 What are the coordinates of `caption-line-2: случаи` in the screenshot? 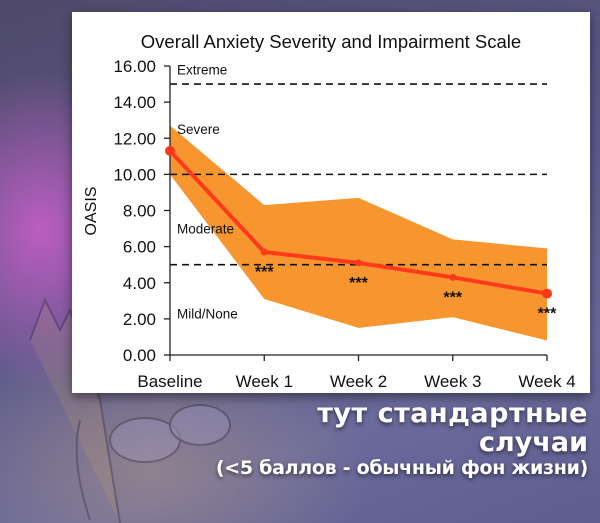 It's located at (533, 442).